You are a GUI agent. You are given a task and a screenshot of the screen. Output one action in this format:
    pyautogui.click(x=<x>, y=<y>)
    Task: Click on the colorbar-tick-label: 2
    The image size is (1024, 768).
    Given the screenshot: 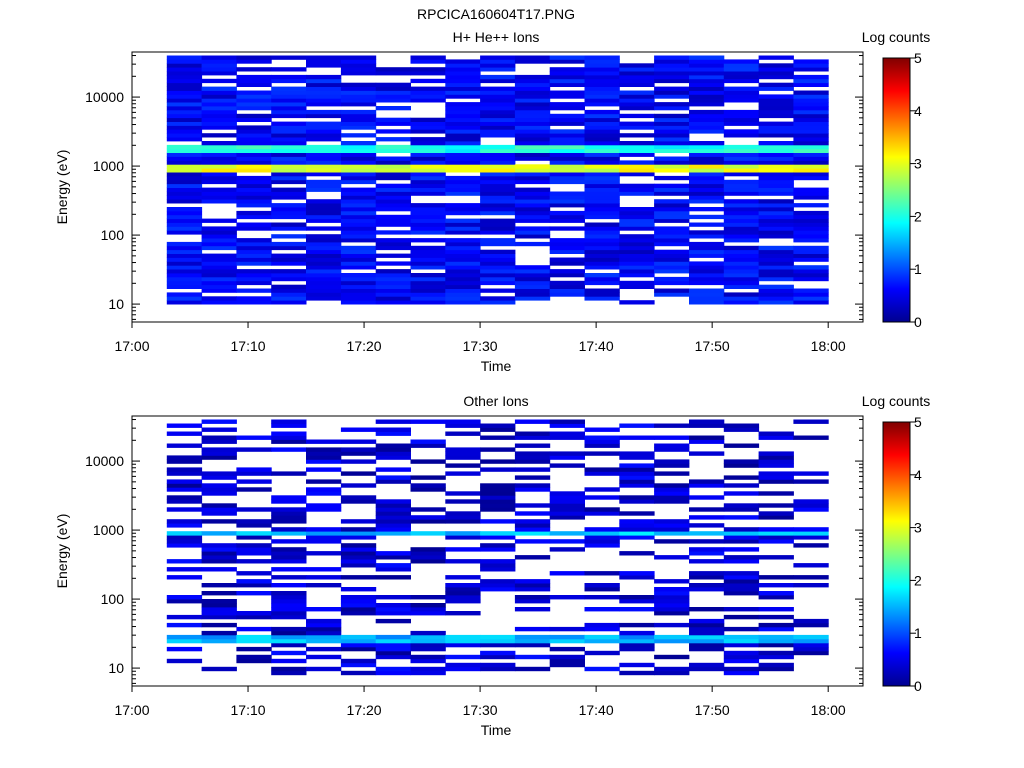 What is the action you would take?
    pyautogui.click(x=918, y=216)
    